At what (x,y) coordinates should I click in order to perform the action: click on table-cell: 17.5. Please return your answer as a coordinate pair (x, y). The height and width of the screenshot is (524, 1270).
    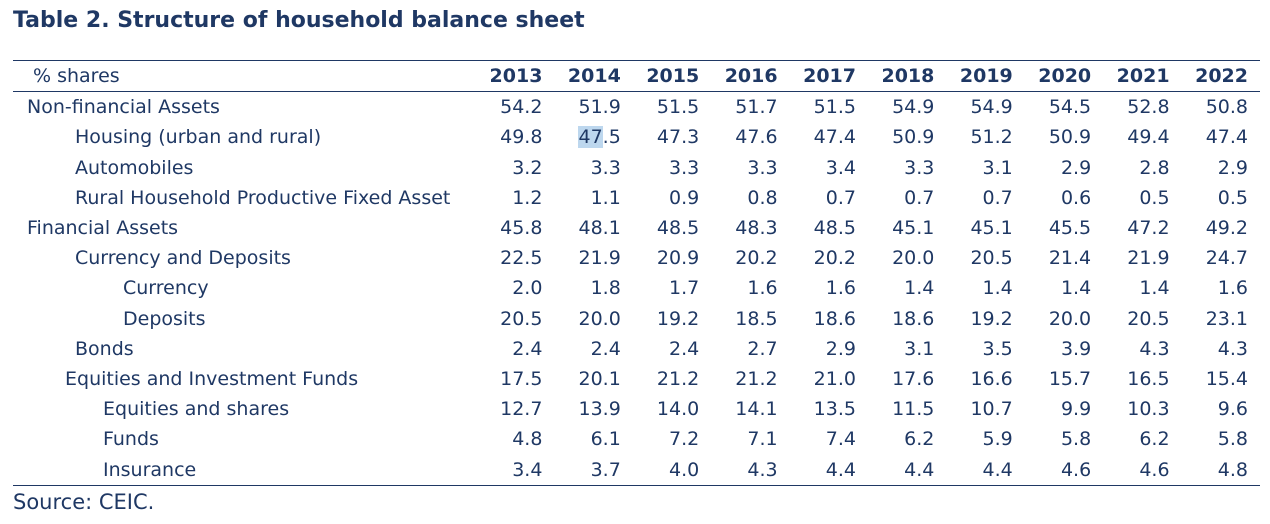
    Looking at the image, I should click on (521, 378).